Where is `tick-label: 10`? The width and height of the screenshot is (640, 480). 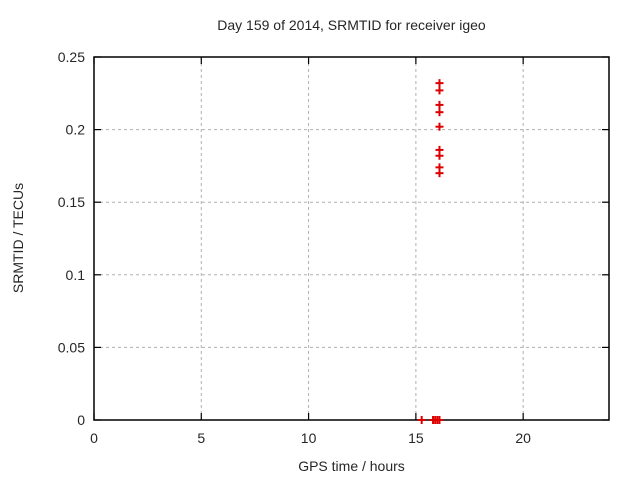 tick-label: 10 is located at coordinates (309, 438).